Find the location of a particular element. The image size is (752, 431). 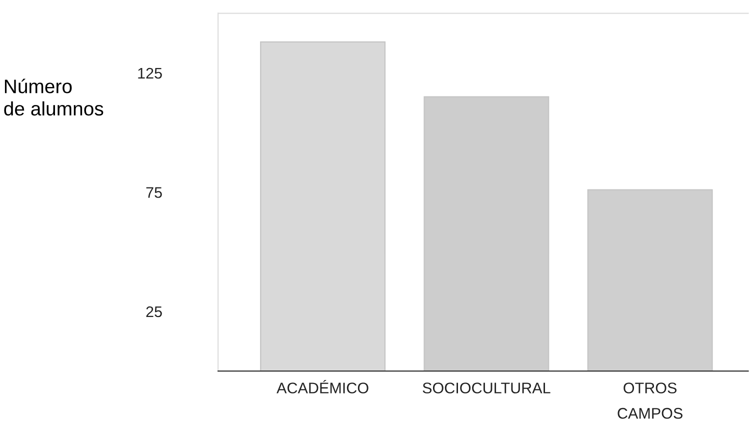

y-axis-title: Número de alumnos is located at coordinates (54, 97).